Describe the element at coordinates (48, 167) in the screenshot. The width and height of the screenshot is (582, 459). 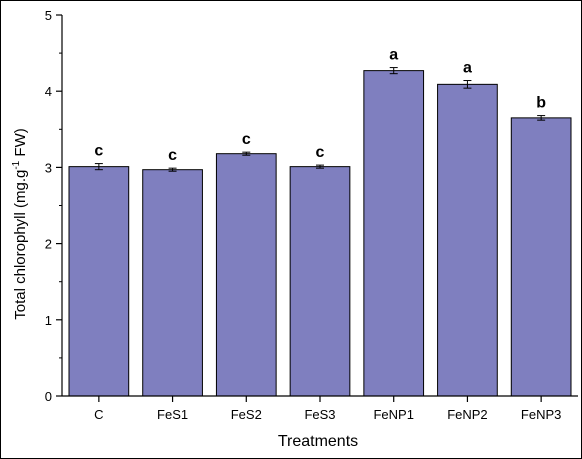
I see `y-tick-label: 3` at that location.